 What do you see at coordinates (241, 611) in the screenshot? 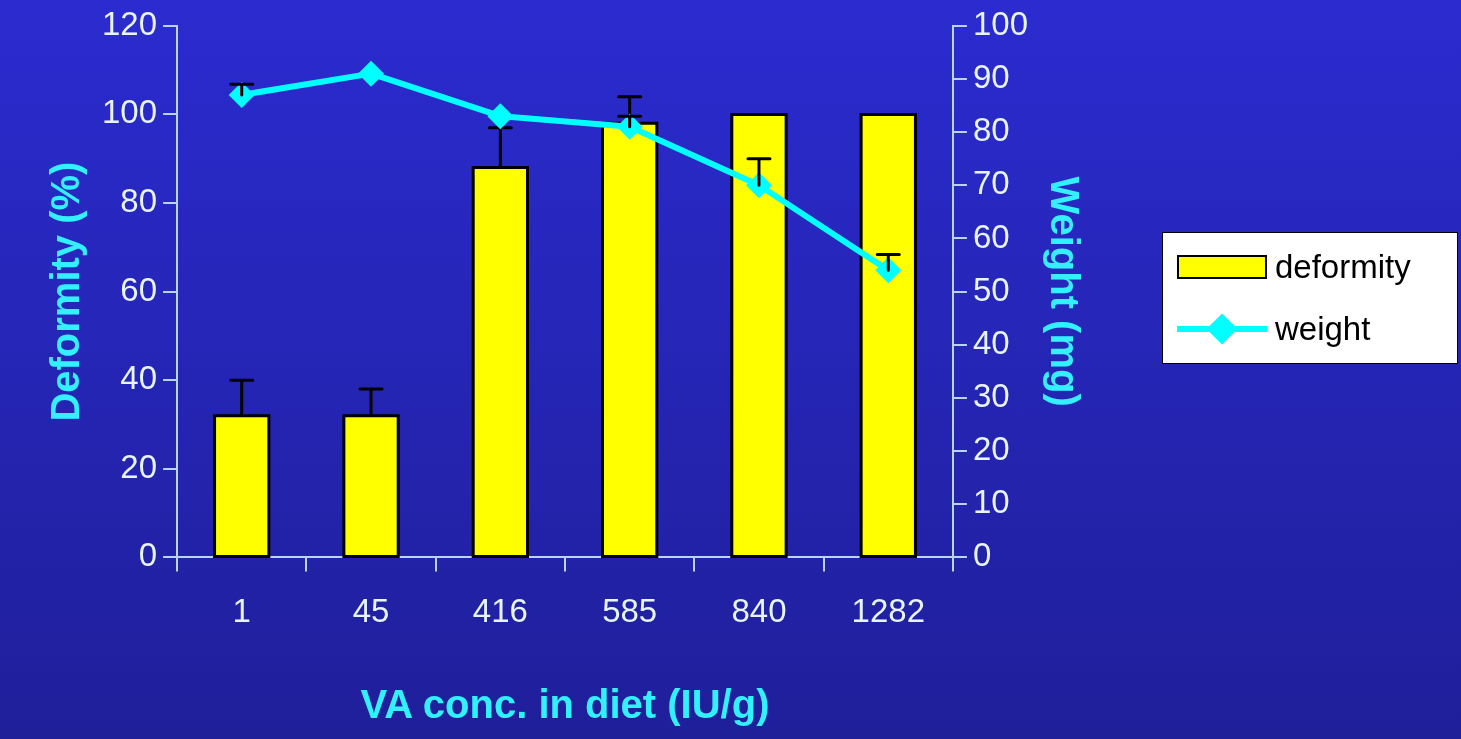
I see `x-tick-label: 1` at bounding box center [241, 611].